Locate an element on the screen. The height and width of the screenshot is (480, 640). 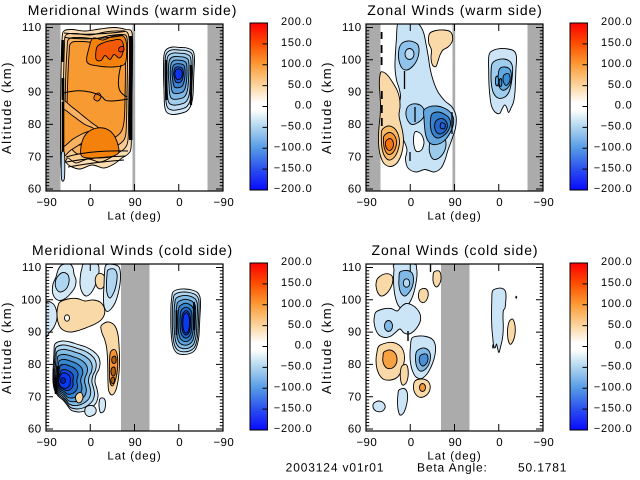
svg-text: Zonal Winds (warm side) is located at coordinates (455, 10).